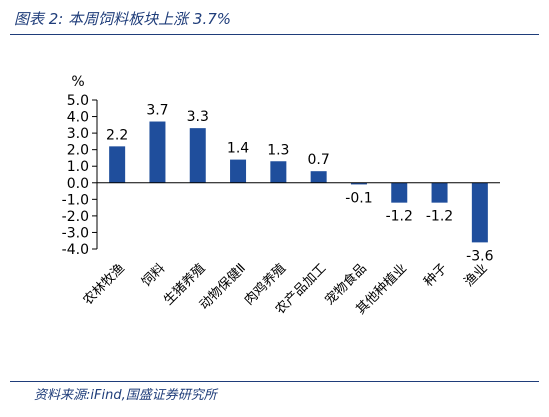 The width and height of the screenshot is (549, 417). I want to click on source-divider, so click(274, 381).